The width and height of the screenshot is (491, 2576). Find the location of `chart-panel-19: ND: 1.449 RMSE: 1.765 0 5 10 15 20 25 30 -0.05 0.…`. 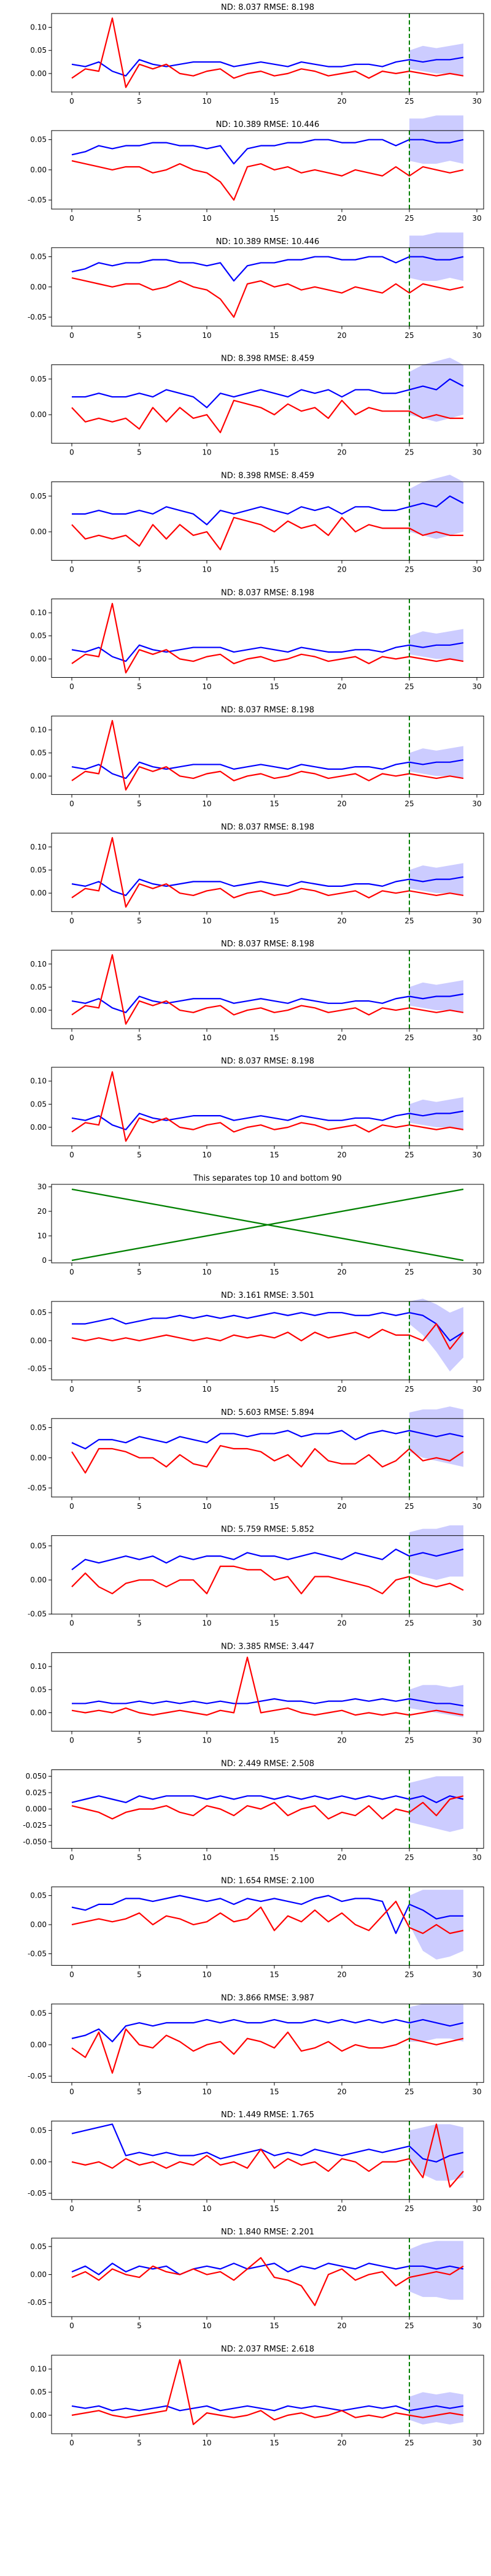

chart-panel-19: ND: 1.449 RMSE: 1.765 0 5 10 15 20 25 30 -0.05 0.… is located at coordinates (256, 2161).